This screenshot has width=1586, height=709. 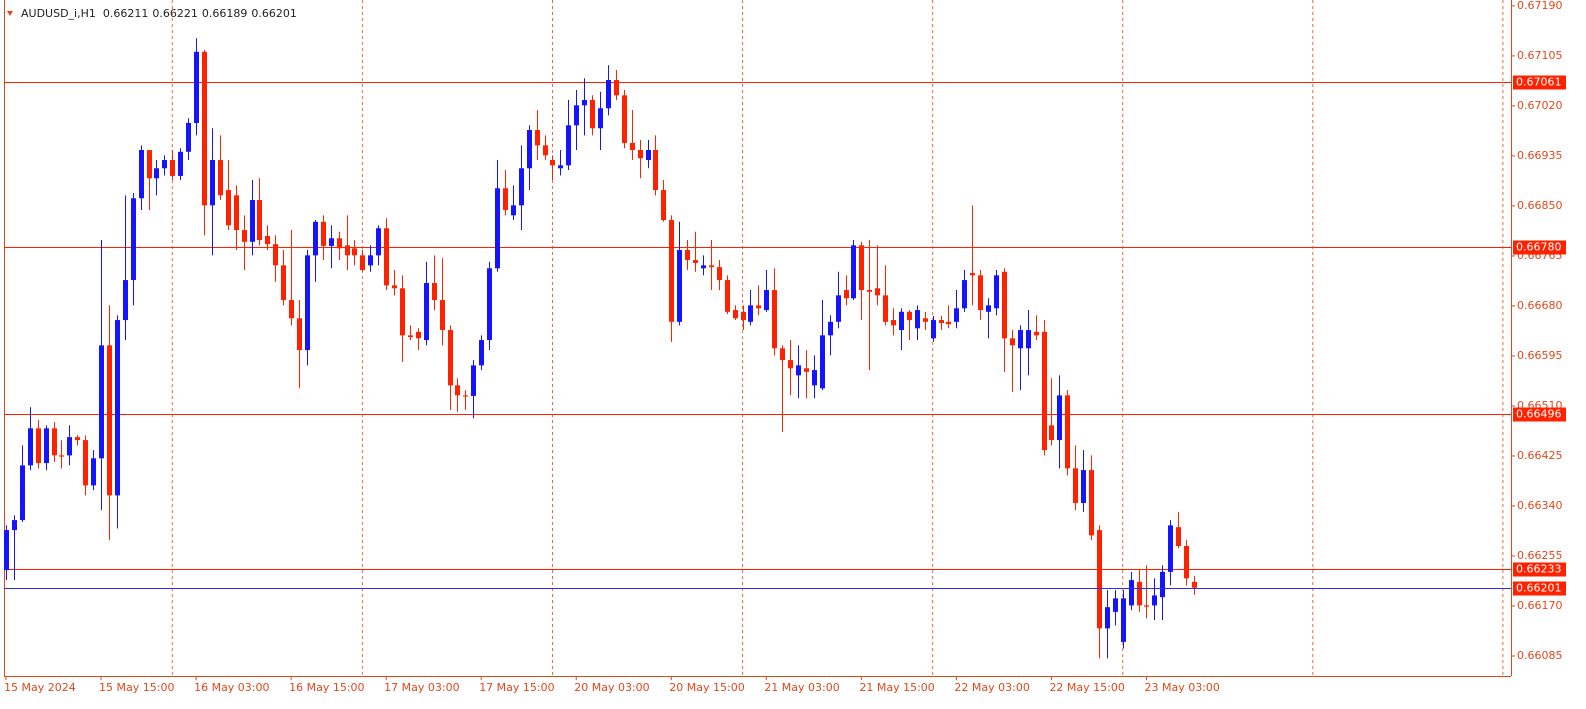 I want to click on chart-header: AUDUSD_i,H1 0.66211 0.66221 0.66189 0.66201, so click(x=159, y=13).